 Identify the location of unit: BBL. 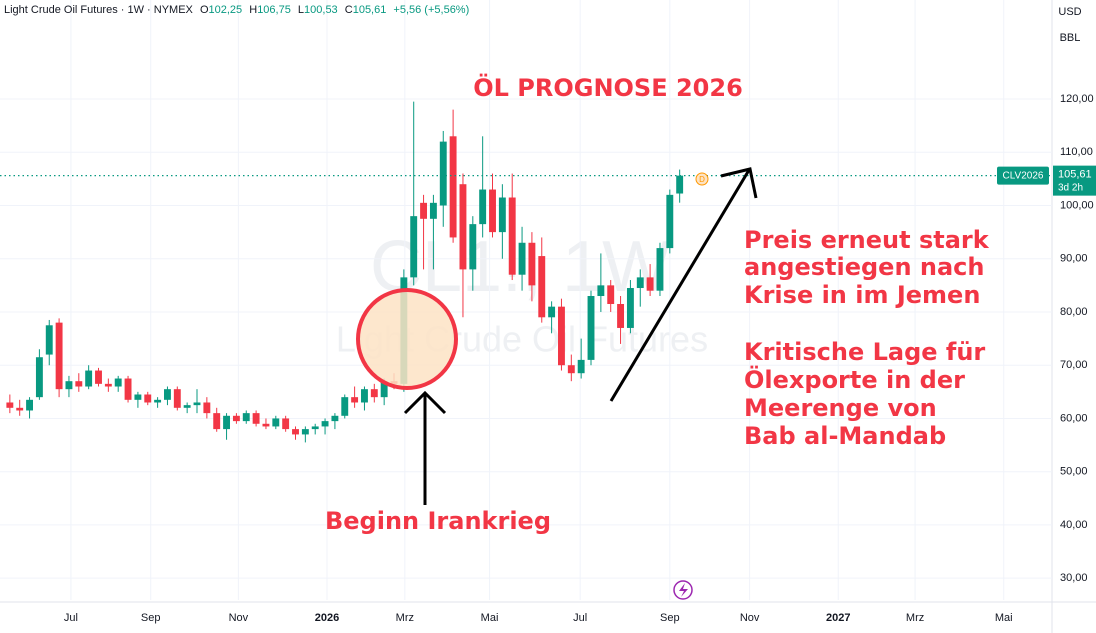
(1070, 38).